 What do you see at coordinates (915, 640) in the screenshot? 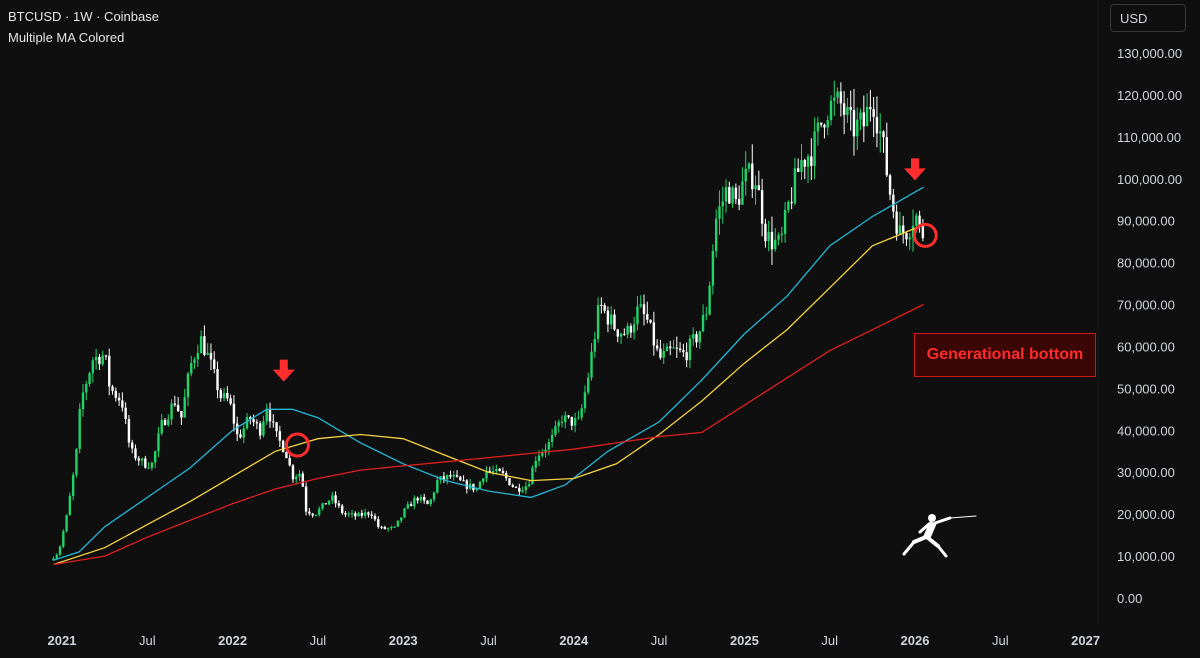
I see `x-tick-label: 2026` at bounding box center [915, 640].